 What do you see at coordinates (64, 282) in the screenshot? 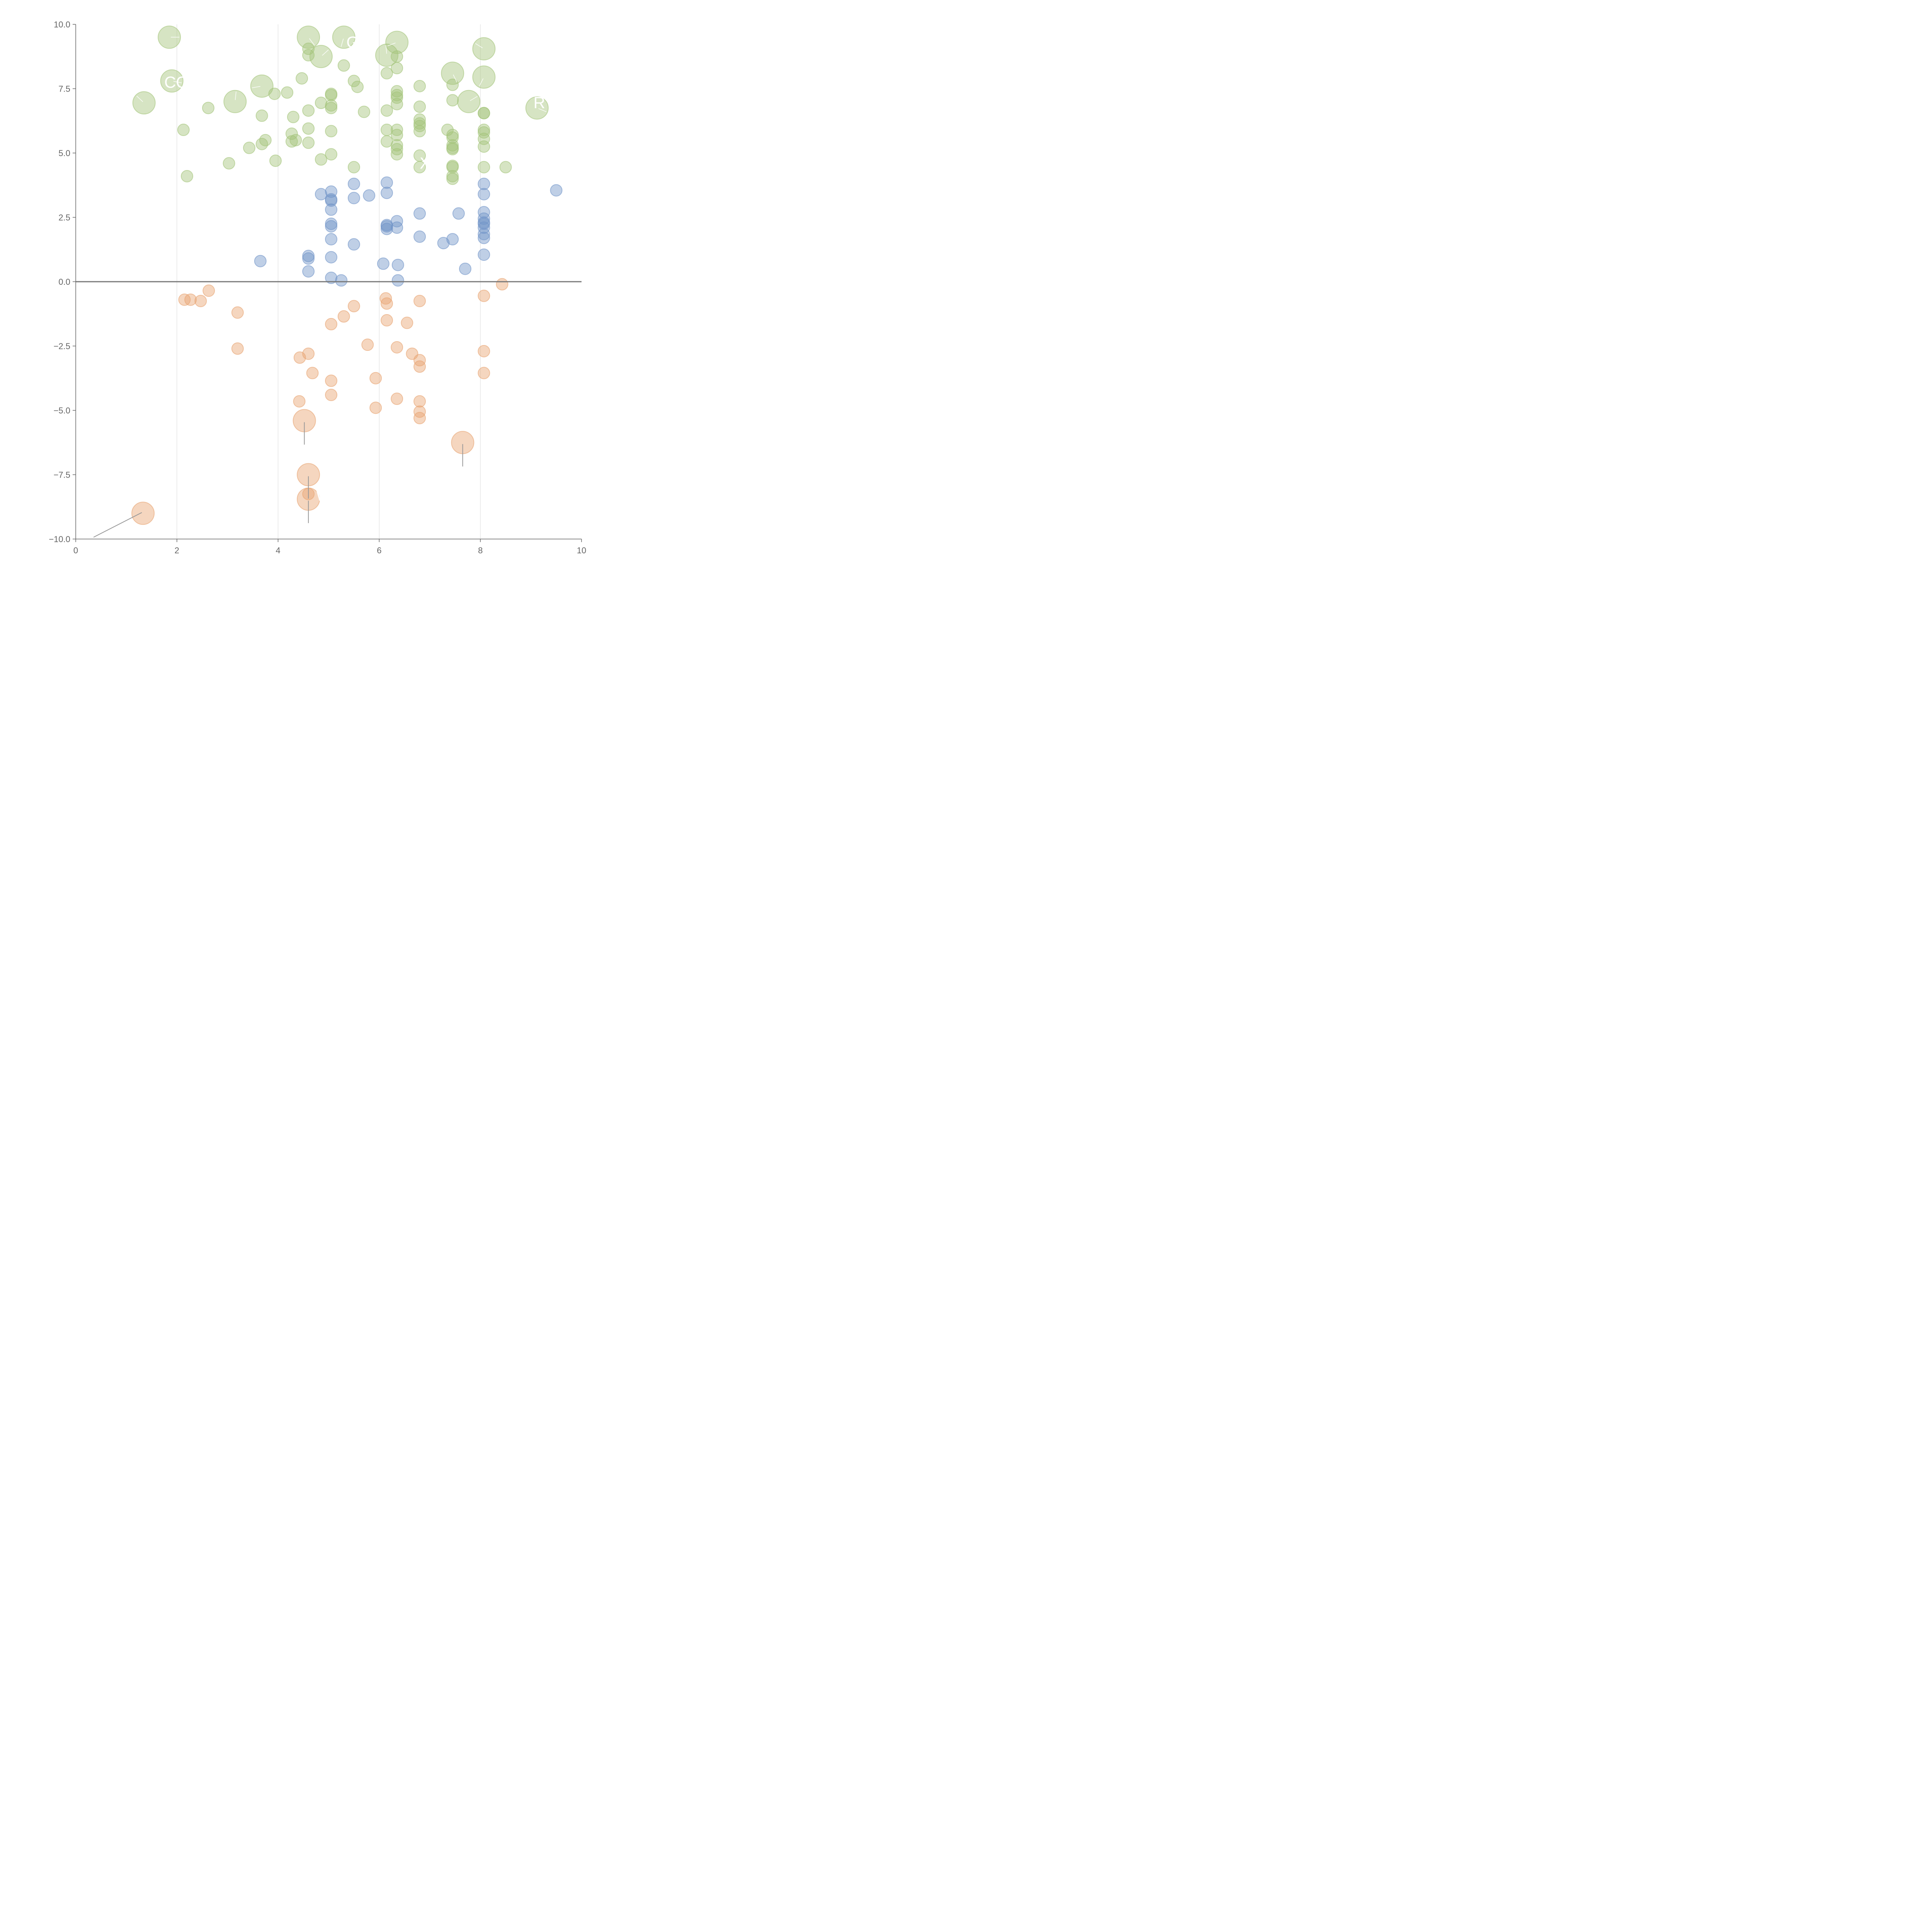
I see `y-tick-label: 0.0` at bounding box center [64, 282].